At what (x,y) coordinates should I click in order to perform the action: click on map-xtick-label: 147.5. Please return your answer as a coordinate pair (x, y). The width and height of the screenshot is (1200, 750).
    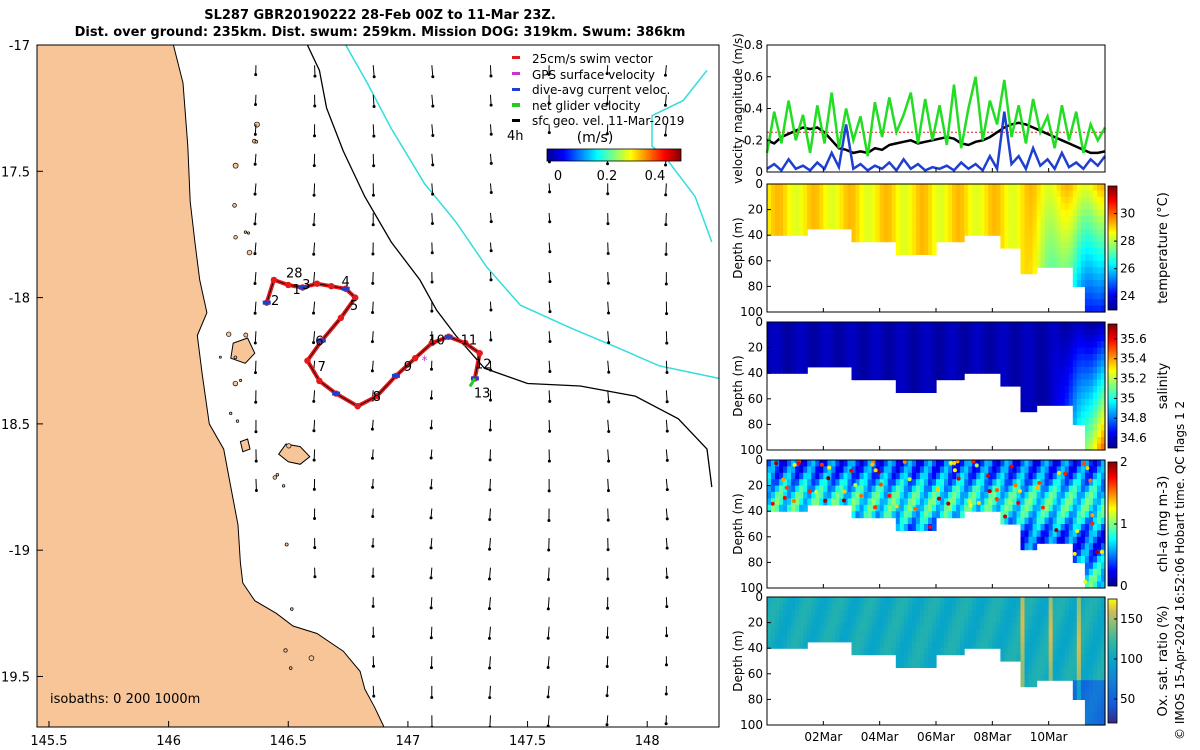
    Looking at the image, I should click on (527, 741).